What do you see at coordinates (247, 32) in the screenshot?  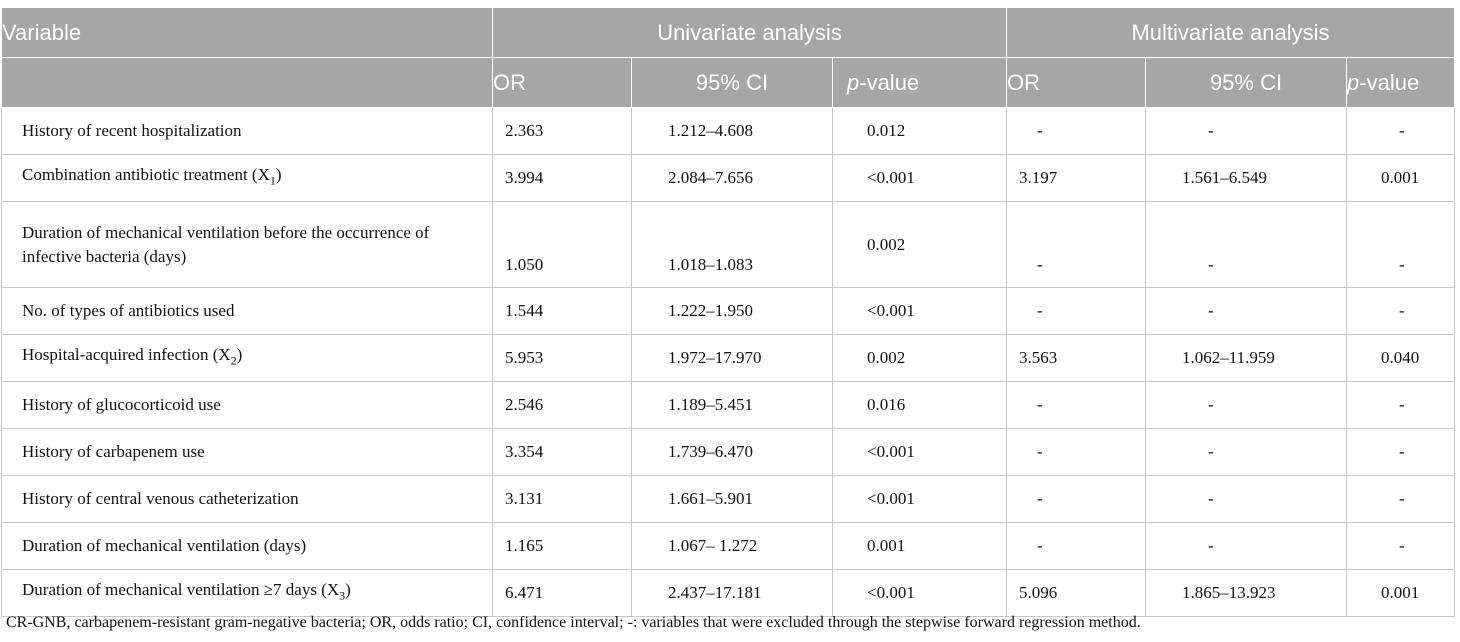 I see `header-variable: Variable` at bounding box center [247, 32].